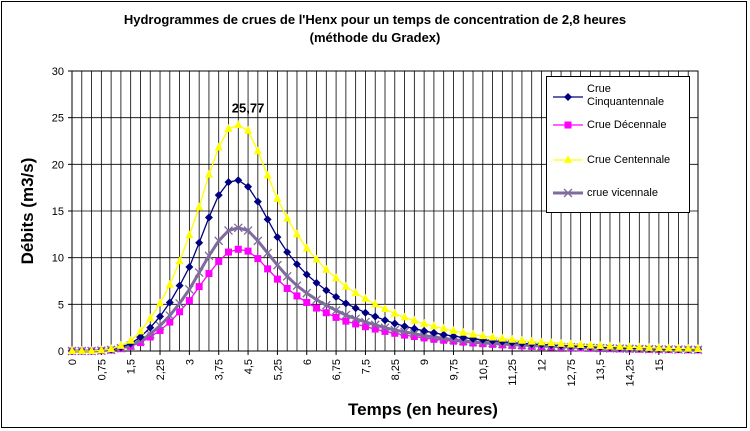  I want to click on x-tick-label: 9, so click(425, 362).